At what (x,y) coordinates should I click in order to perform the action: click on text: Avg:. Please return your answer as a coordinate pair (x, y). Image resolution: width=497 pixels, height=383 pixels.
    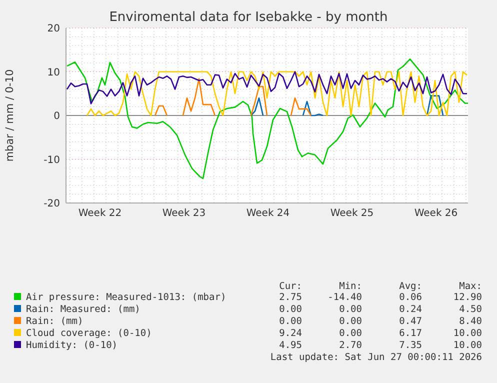
    Looking at the image, I should click on (410, 286).